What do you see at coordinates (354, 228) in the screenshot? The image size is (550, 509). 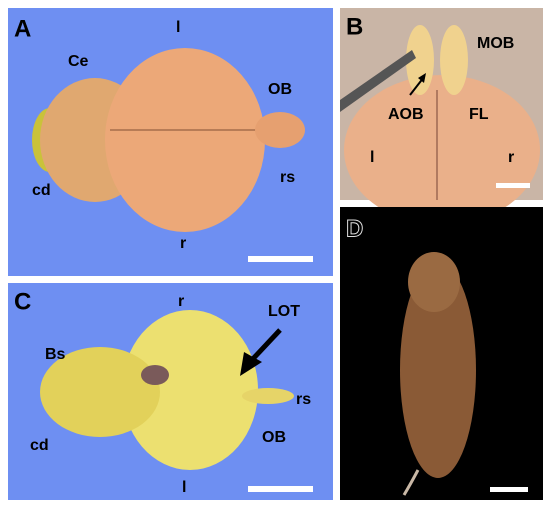 I see `panel-label: D` at bounding box center [354, 228].